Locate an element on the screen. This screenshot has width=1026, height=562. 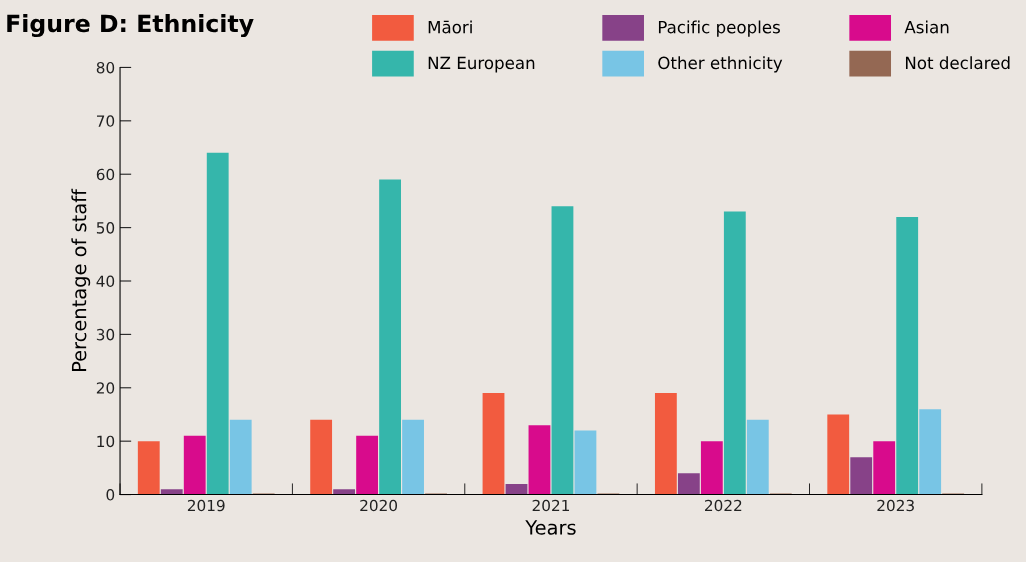
legend-label: Not declared is located at coordinates (957, 63).